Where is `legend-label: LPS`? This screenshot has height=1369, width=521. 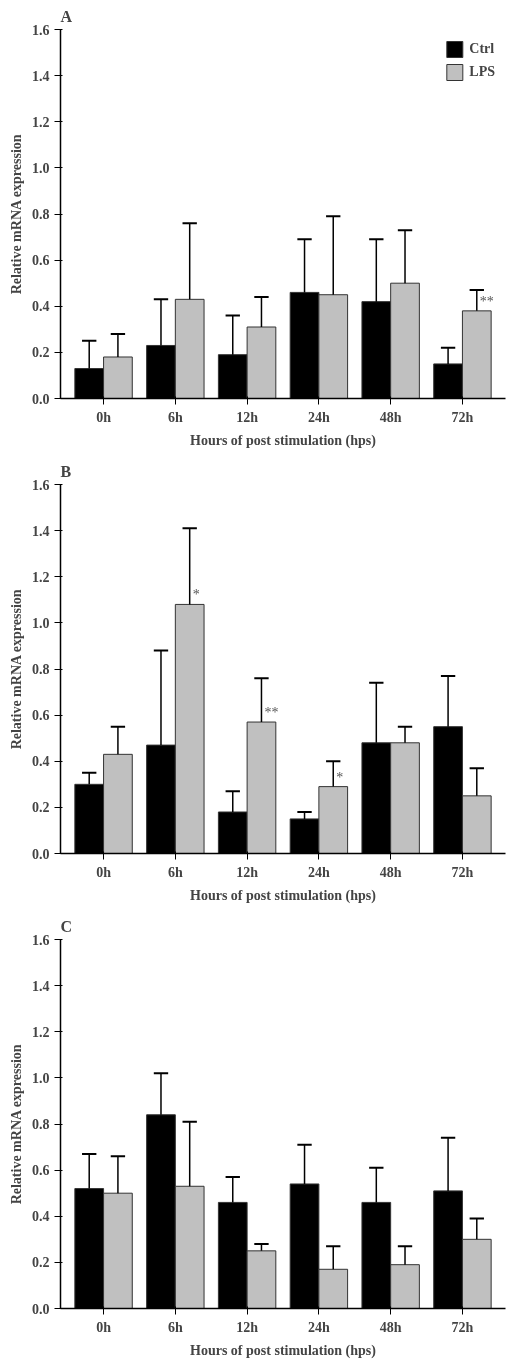 legend-label: LPS is located at coordinates (482, 72).